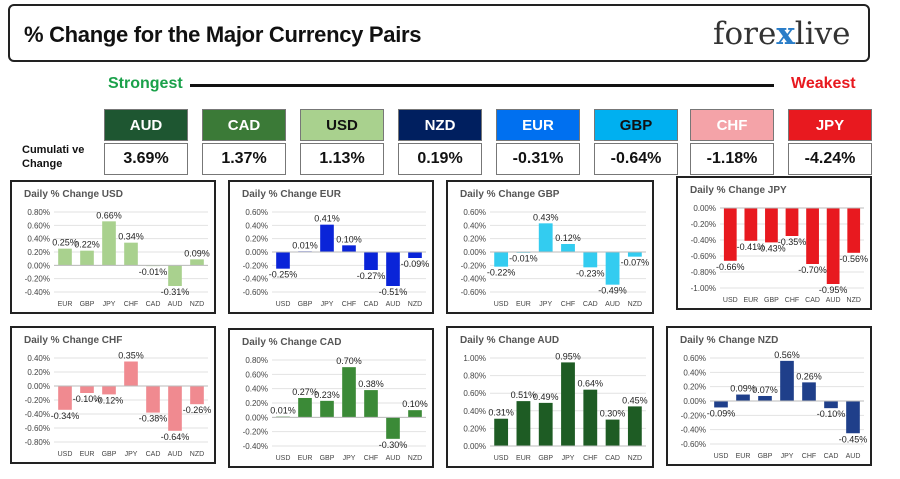 Image resolution: width=900 pixels, height=479 pixels. What do you see at coordinates (809, 376) in the screenshot?
I see `data-label: 0.26%` at bounding box center [809, 376].